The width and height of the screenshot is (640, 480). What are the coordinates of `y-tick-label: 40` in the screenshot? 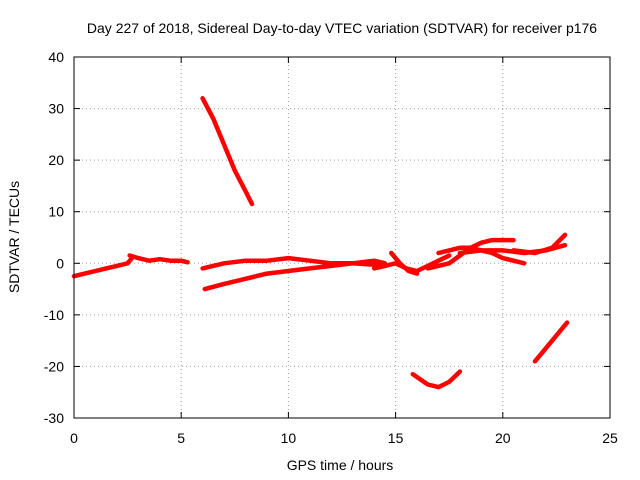 It's located at (56, 57).